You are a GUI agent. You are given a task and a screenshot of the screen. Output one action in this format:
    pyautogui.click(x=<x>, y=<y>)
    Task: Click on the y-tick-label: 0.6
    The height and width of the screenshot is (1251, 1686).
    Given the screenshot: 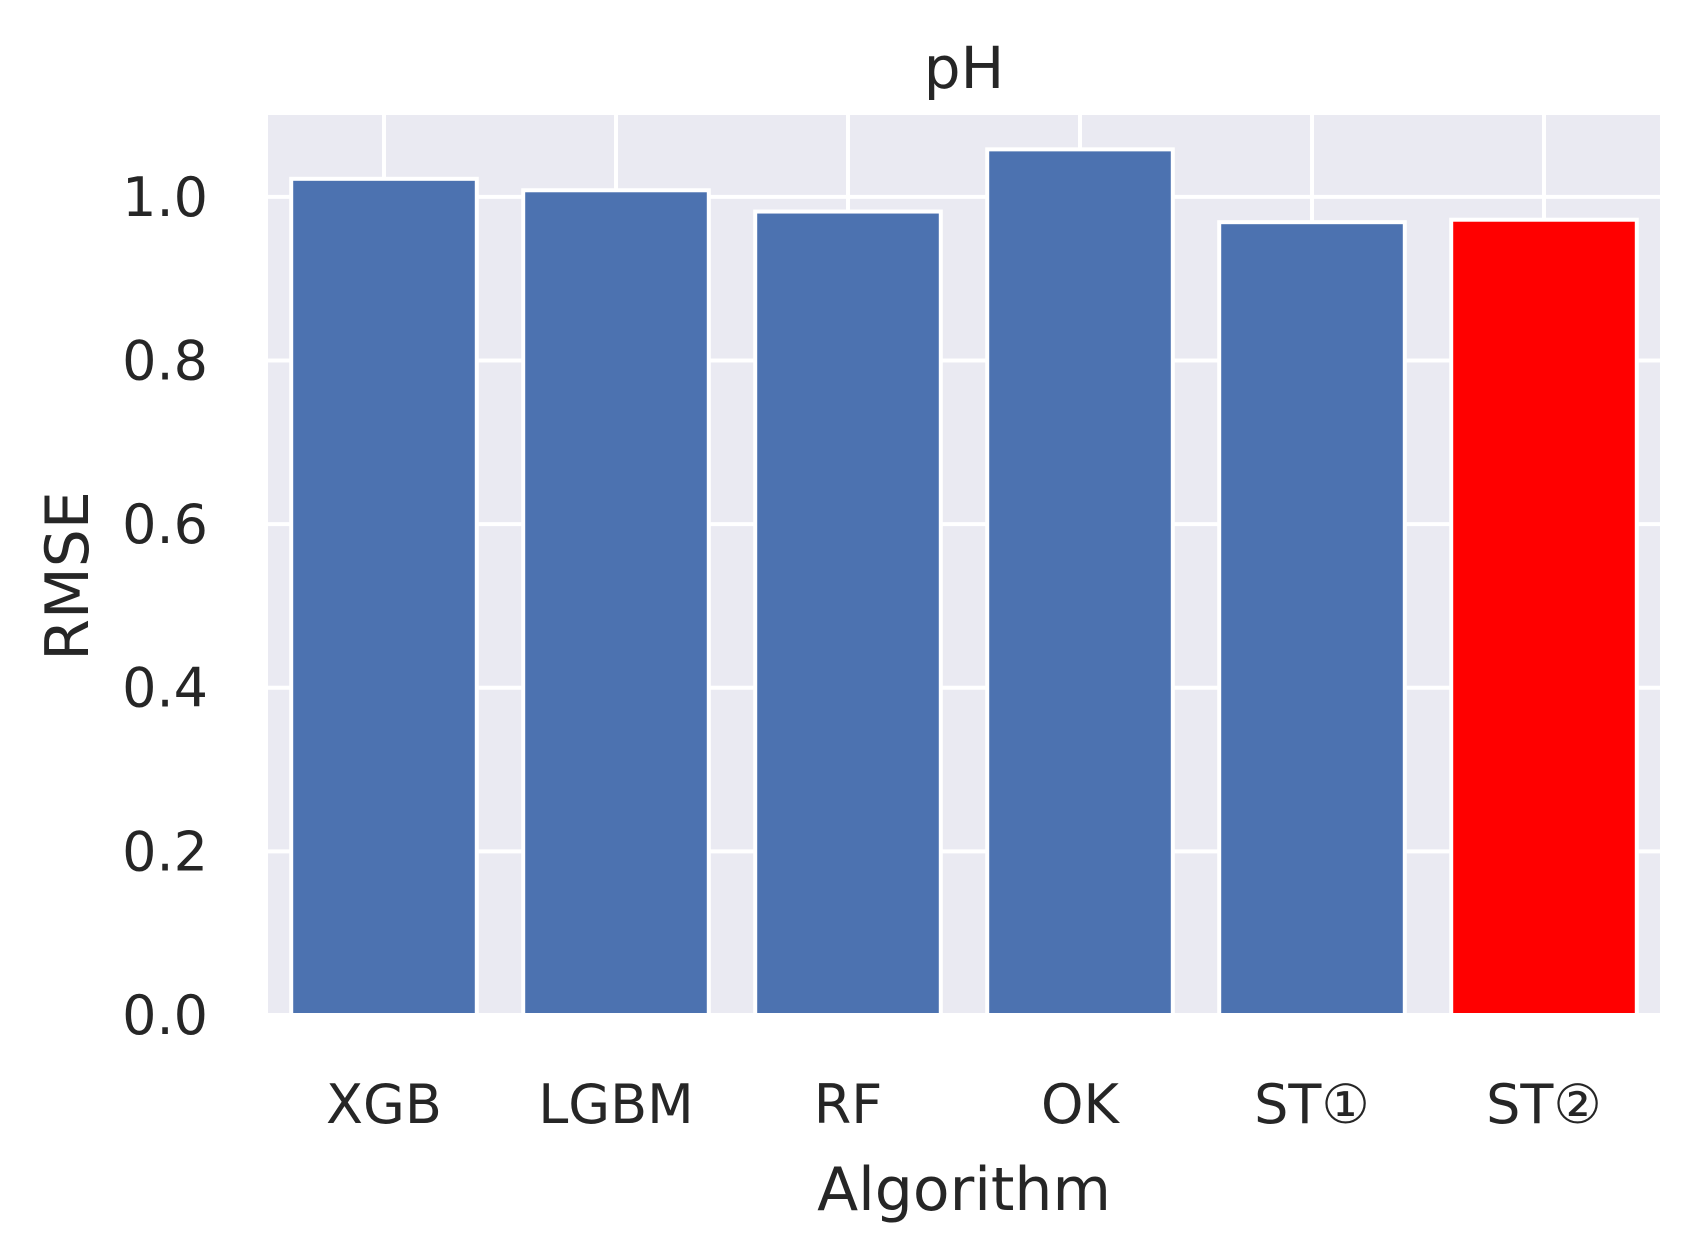 What is the action you would take?
    pyautogui.click(x=165, y=524)
    